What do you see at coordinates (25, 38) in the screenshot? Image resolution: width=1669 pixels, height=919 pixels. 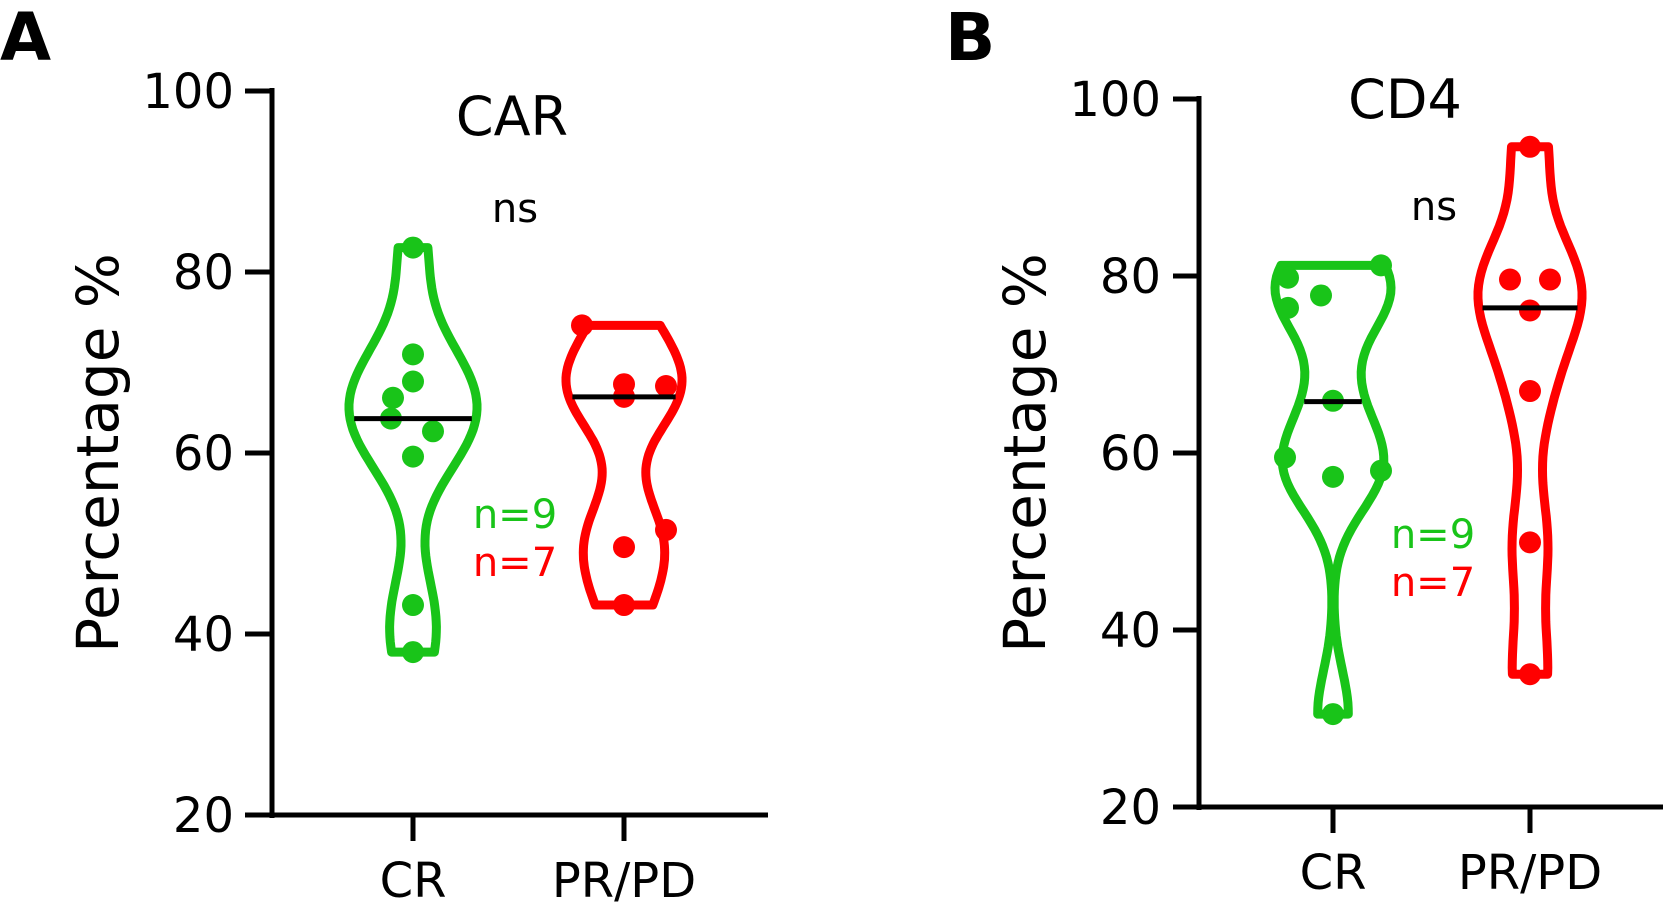 I see `panel-label: A` at bounding box center [25, 38].